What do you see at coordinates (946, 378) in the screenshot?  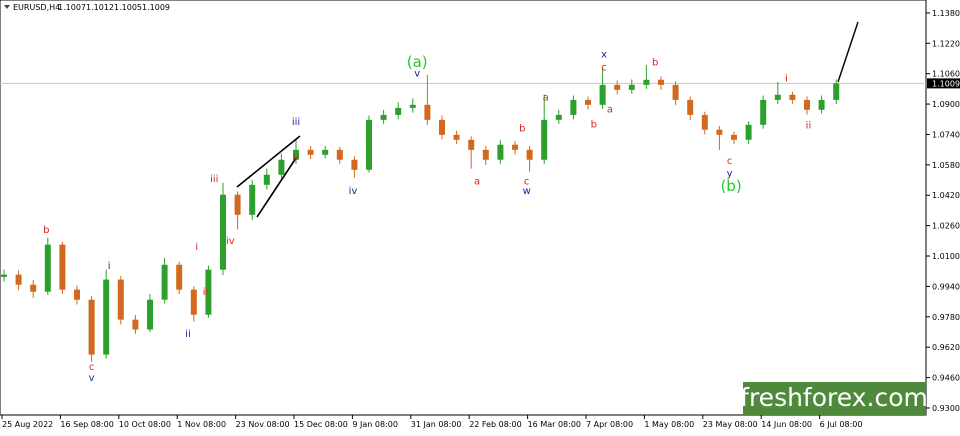 I see `y-tick-label: 0.9460` at bounding box center [946, 378].